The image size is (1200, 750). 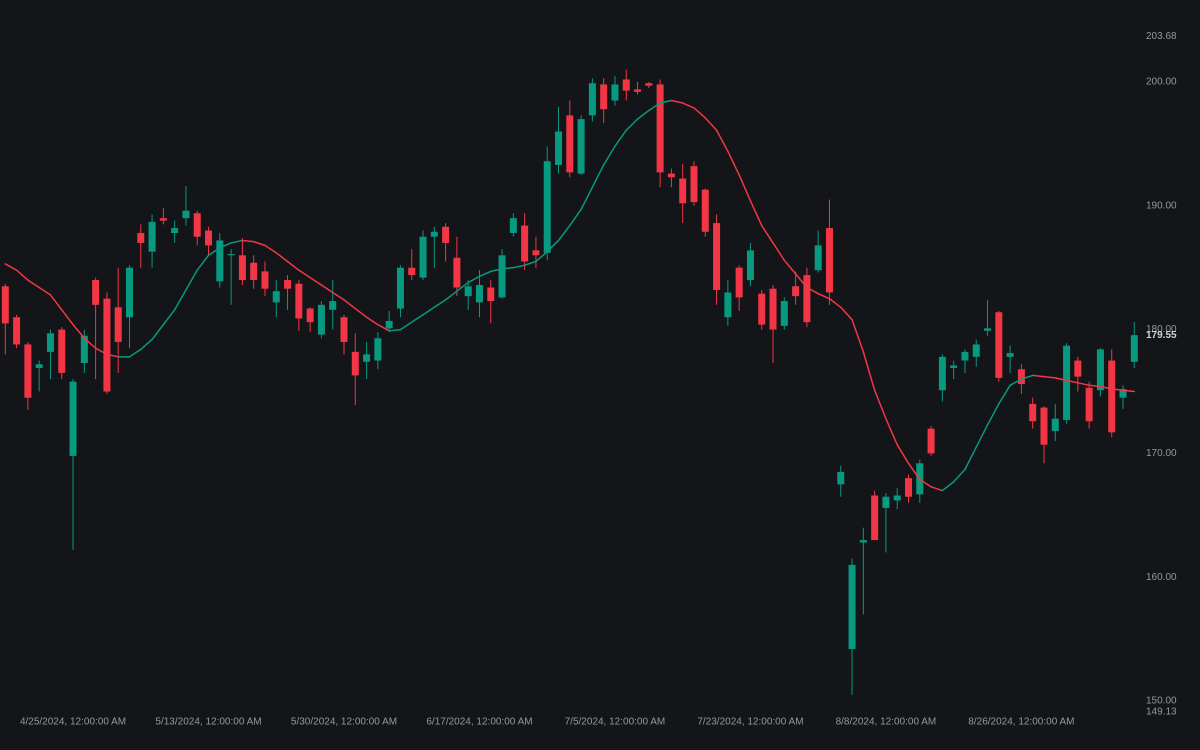 I want to click on x-tick-label: 6/17/2024, 12:00:00 AM, so click(x=479, y=722).